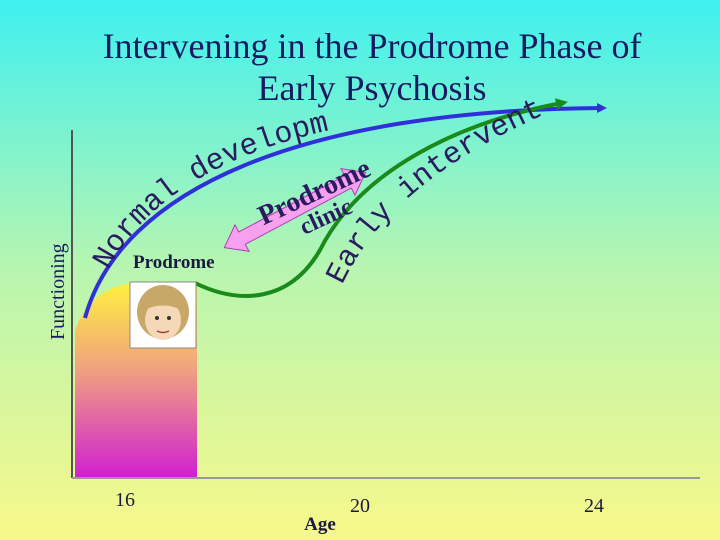 The height and width of the screenshot is (540, 720). I want to click on x-tick-label: 20, so click(360, 506).